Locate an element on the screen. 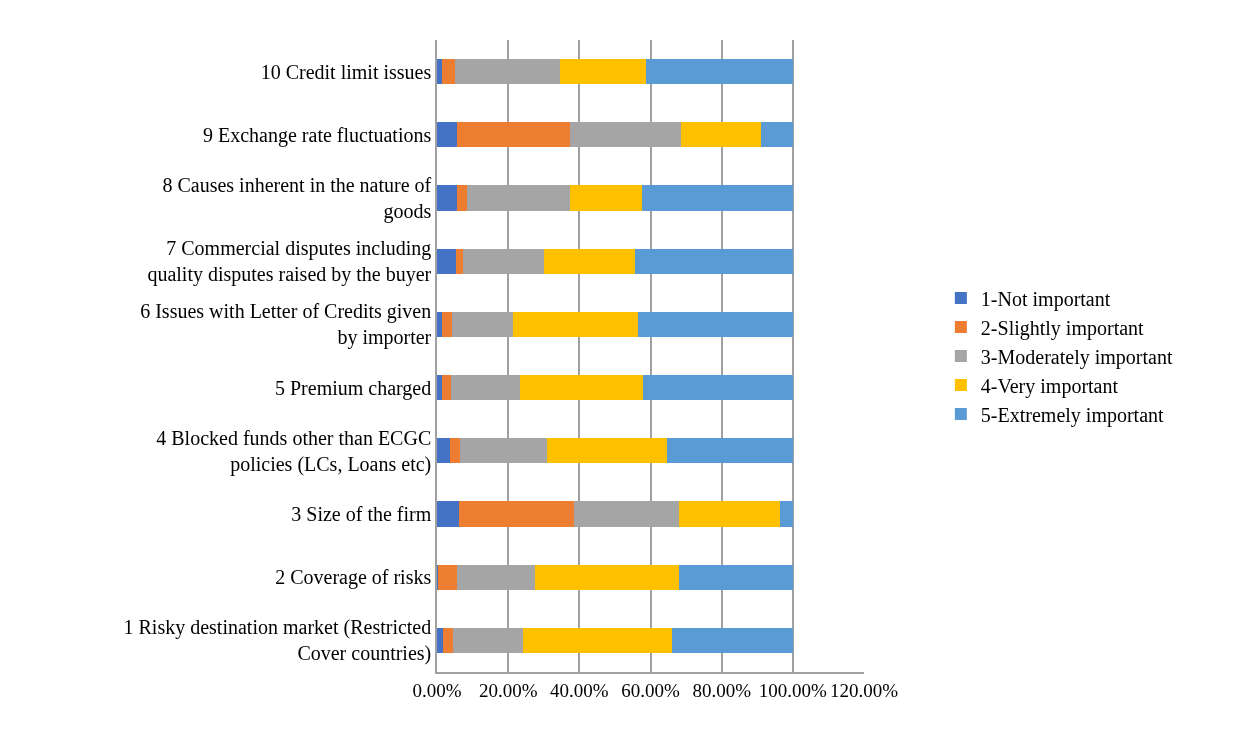  y-tick-label: 6 Issues with Letter of Credits given by importer is located at coordinates (286, 325).